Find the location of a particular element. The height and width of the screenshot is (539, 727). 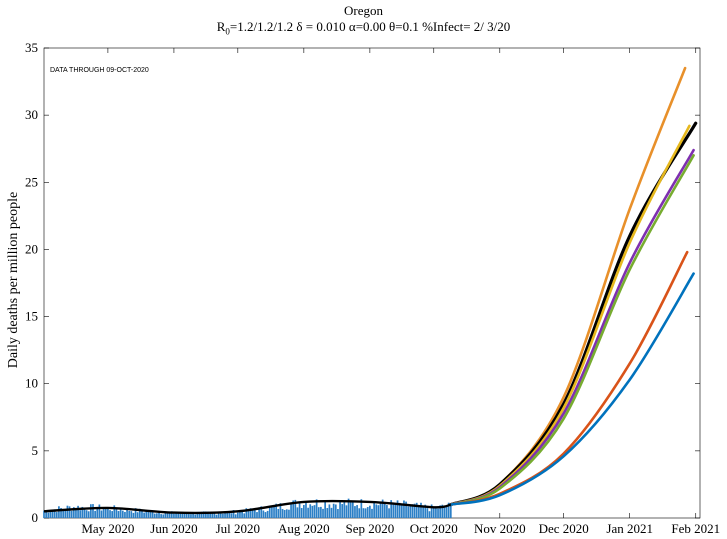

y-tick-label: 35 is located at coordinates (31, 47).